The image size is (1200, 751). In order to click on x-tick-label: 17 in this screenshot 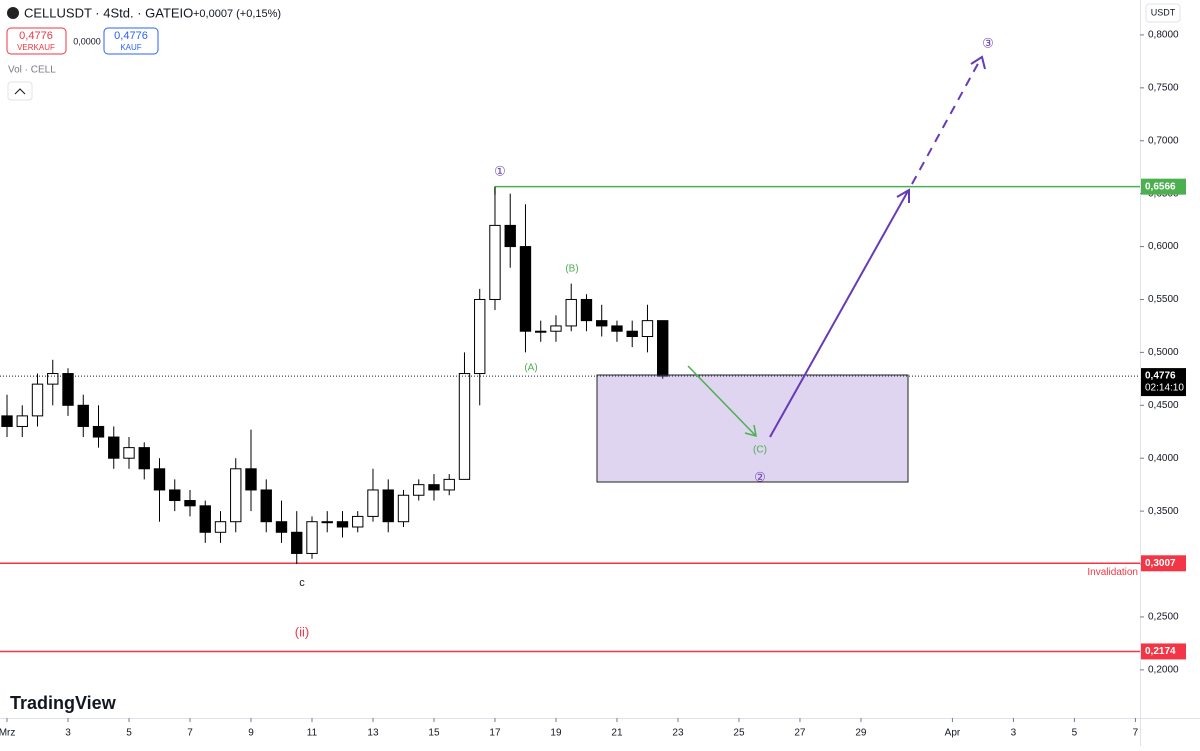, I will do `click(495, 733)`.